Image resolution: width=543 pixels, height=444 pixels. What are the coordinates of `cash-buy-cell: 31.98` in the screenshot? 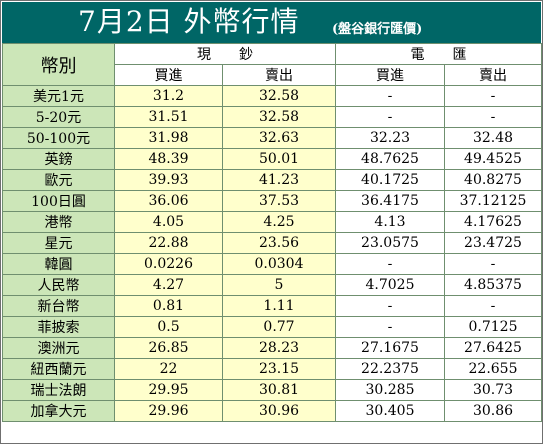 It's located at (168, 138).